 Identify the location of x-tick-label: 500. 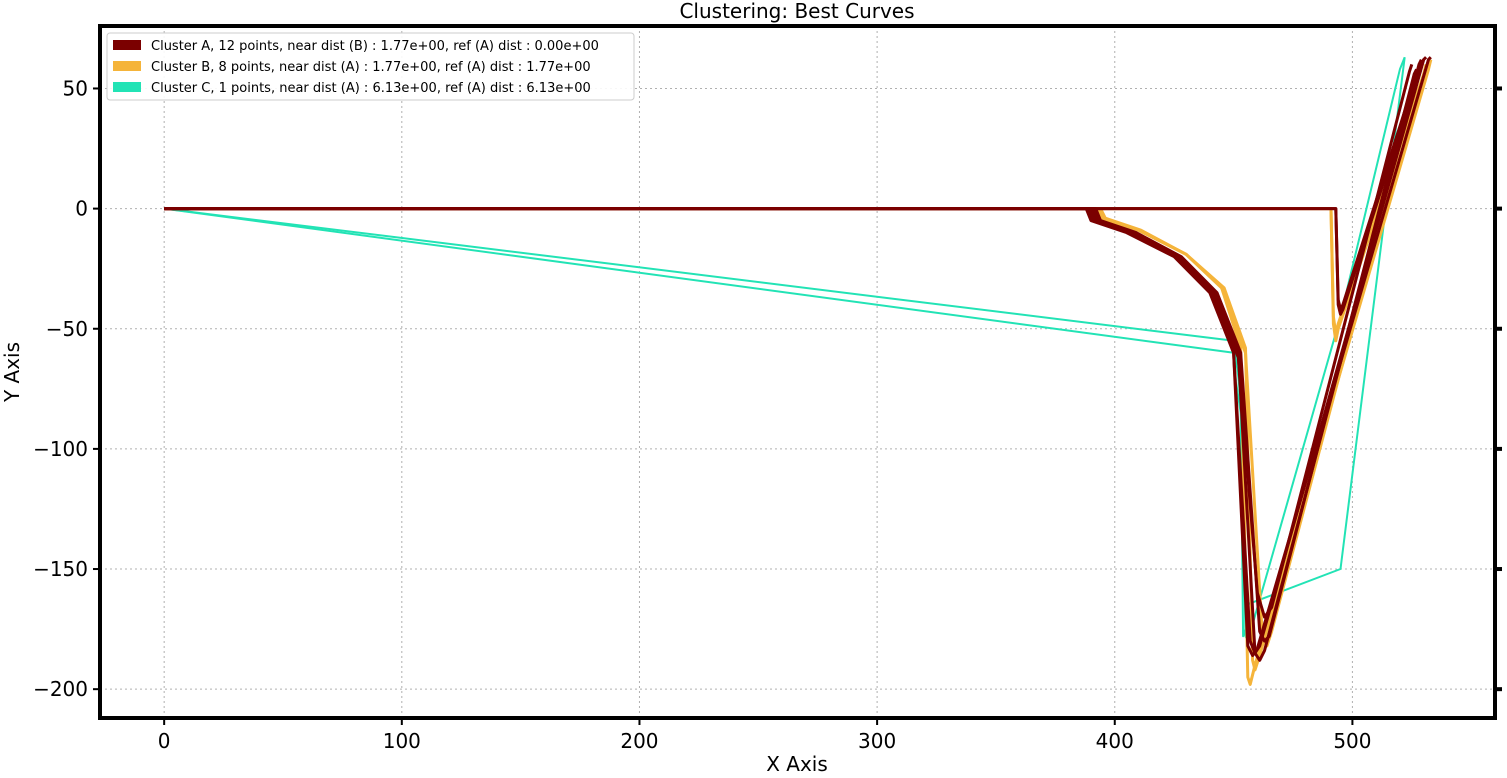
(1352, 741).